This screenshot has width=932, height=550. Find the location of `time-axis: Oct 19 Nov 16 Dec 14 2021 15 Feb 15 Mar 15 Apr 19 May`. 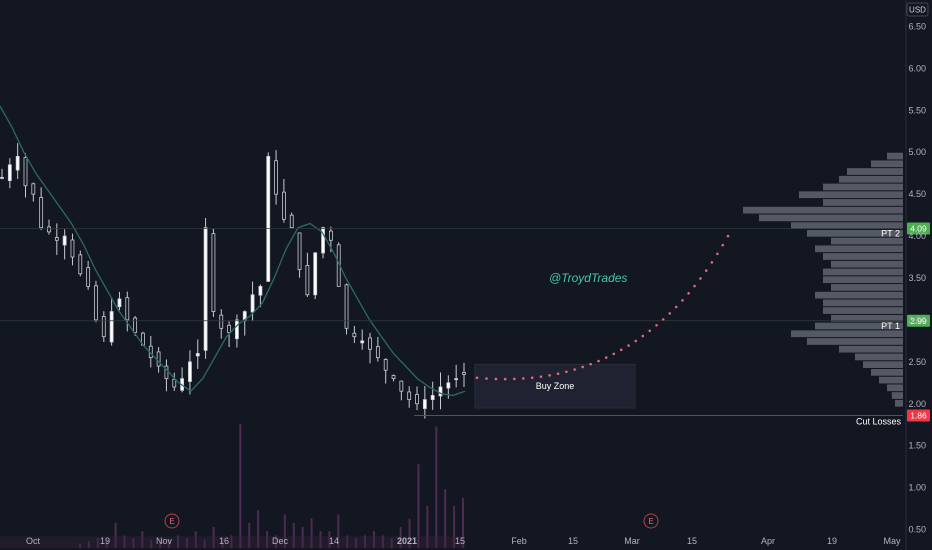

time-axis: Oct 19 Nov 16 Dec 14 2021 15 Feb 15 Mar 15 Apr 19 May is located at coordinates (463, 541).